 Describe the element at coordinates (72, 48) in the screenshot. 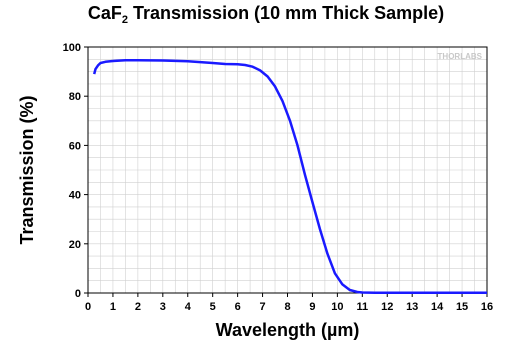

I see `y-tick-label: 100` at that location.